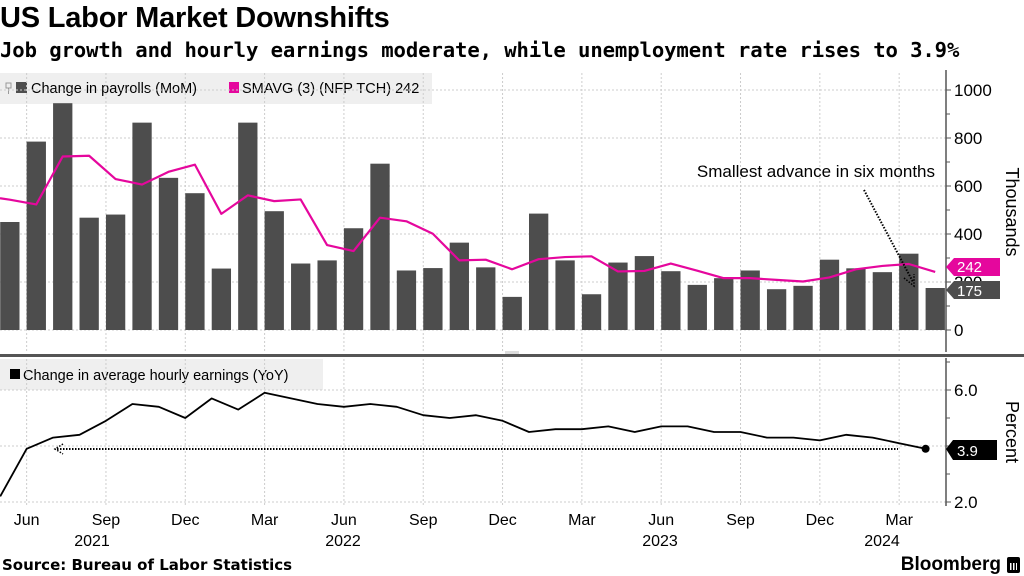 Image resolution: width=1024 pixels, height=576 pixels. What do you see at coordinates (968, 138) in the screenshot?
I see `top-y-tick-label: 800` at bounding box center [968, 138].